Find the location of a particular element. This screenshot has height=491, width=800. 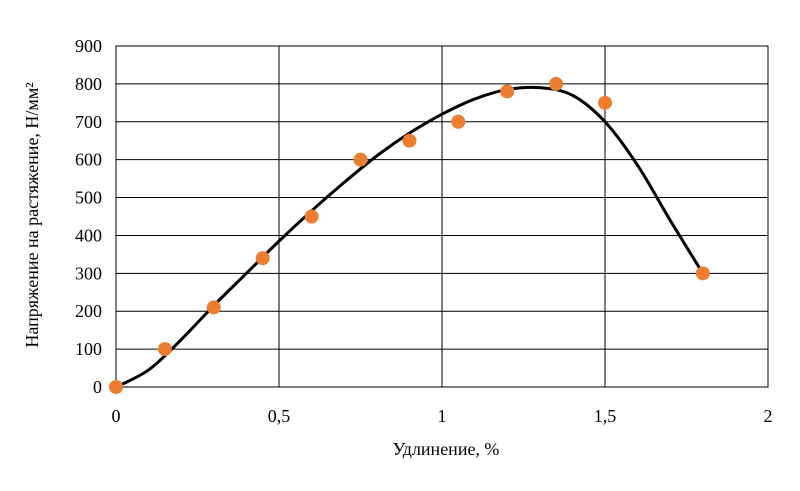

y-tick-label: 800 is located at coordinates (88, 84).